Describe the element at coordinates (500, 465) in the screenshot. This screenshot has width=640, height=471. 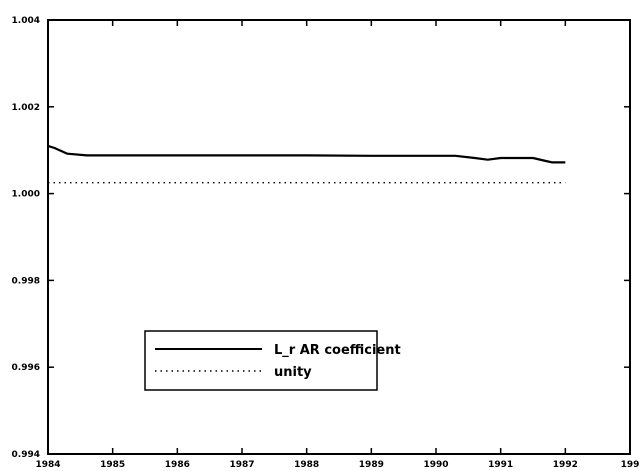
I see `x-tick-label: 1991` at that location.